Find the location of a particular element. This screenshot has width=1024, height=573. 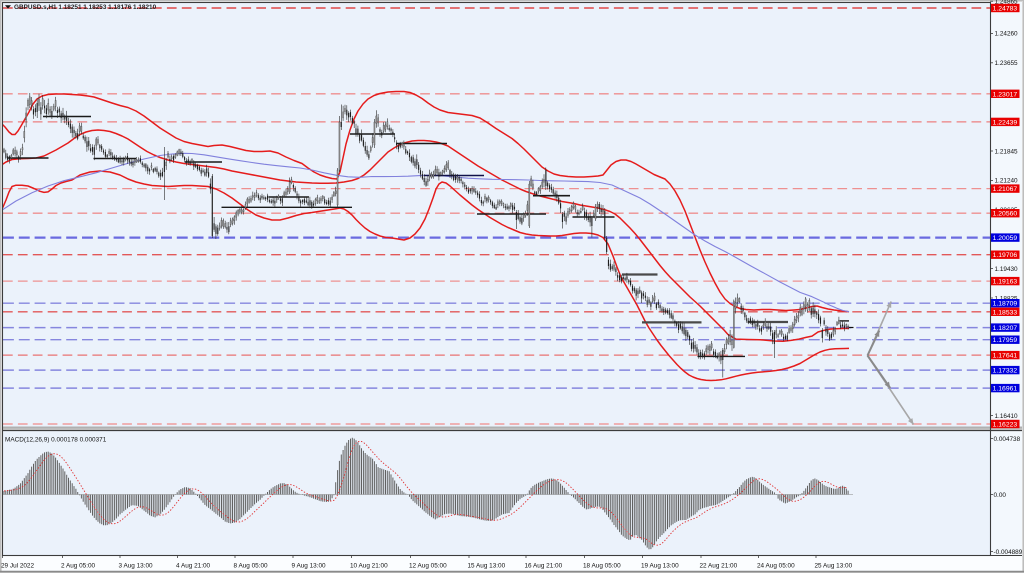

svg-text: 12 Aug 05:00 is located at coordinates (428, 566).